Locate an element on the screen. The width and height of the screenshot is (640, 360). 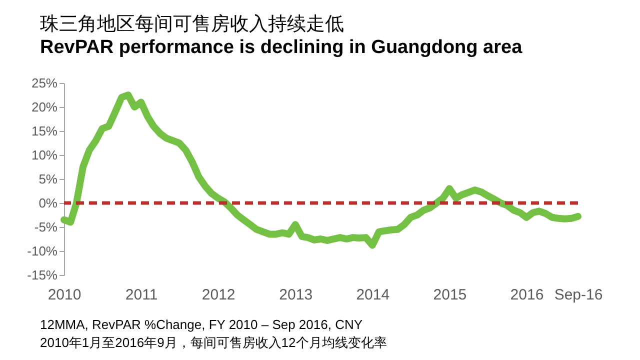
x-tick-label: 2010 is located at coordinates (65, 295).